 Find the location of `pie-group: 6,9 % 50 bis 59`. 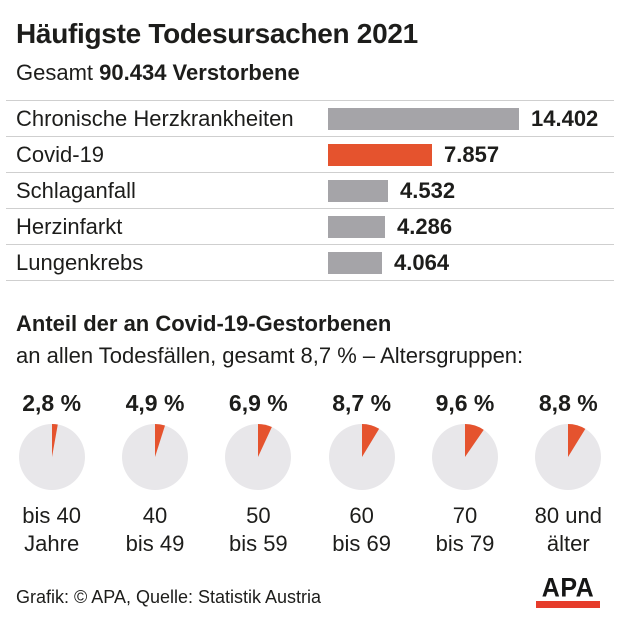

pie-group: 6,9 % 50 bis 59 is located at coordinates (258, 474).